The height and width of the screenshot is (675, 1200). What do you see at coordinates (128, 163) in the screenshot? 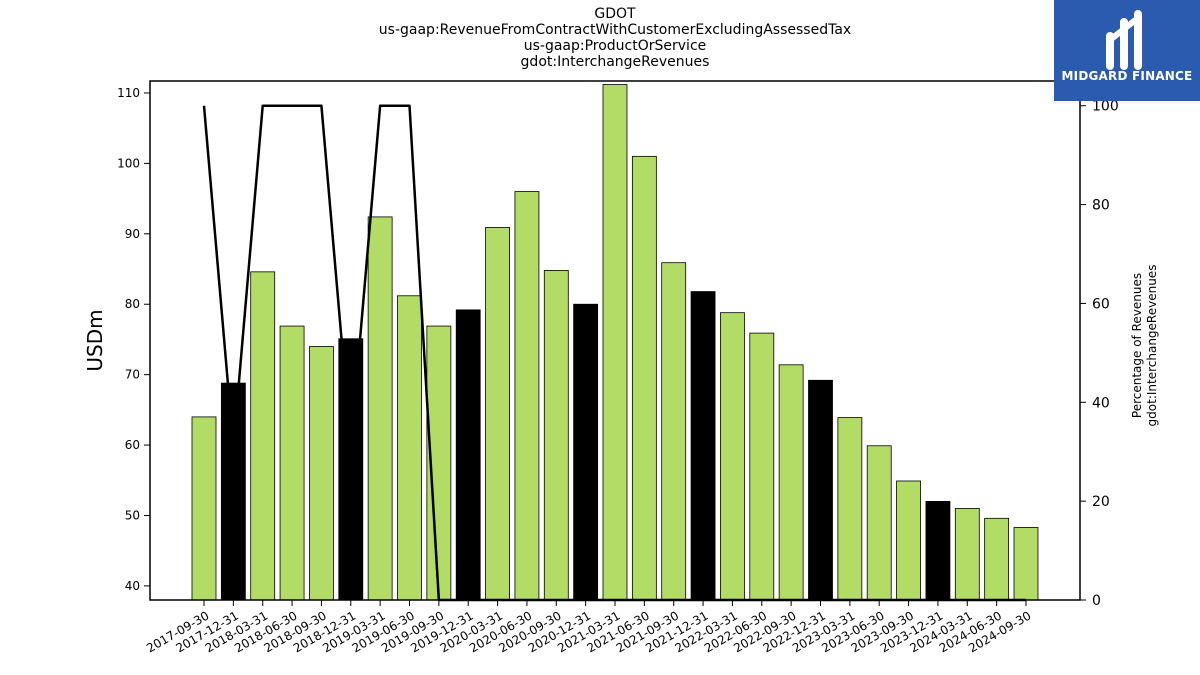
I see `y-tick-label-100: 100` at bounding box center [128, 163].